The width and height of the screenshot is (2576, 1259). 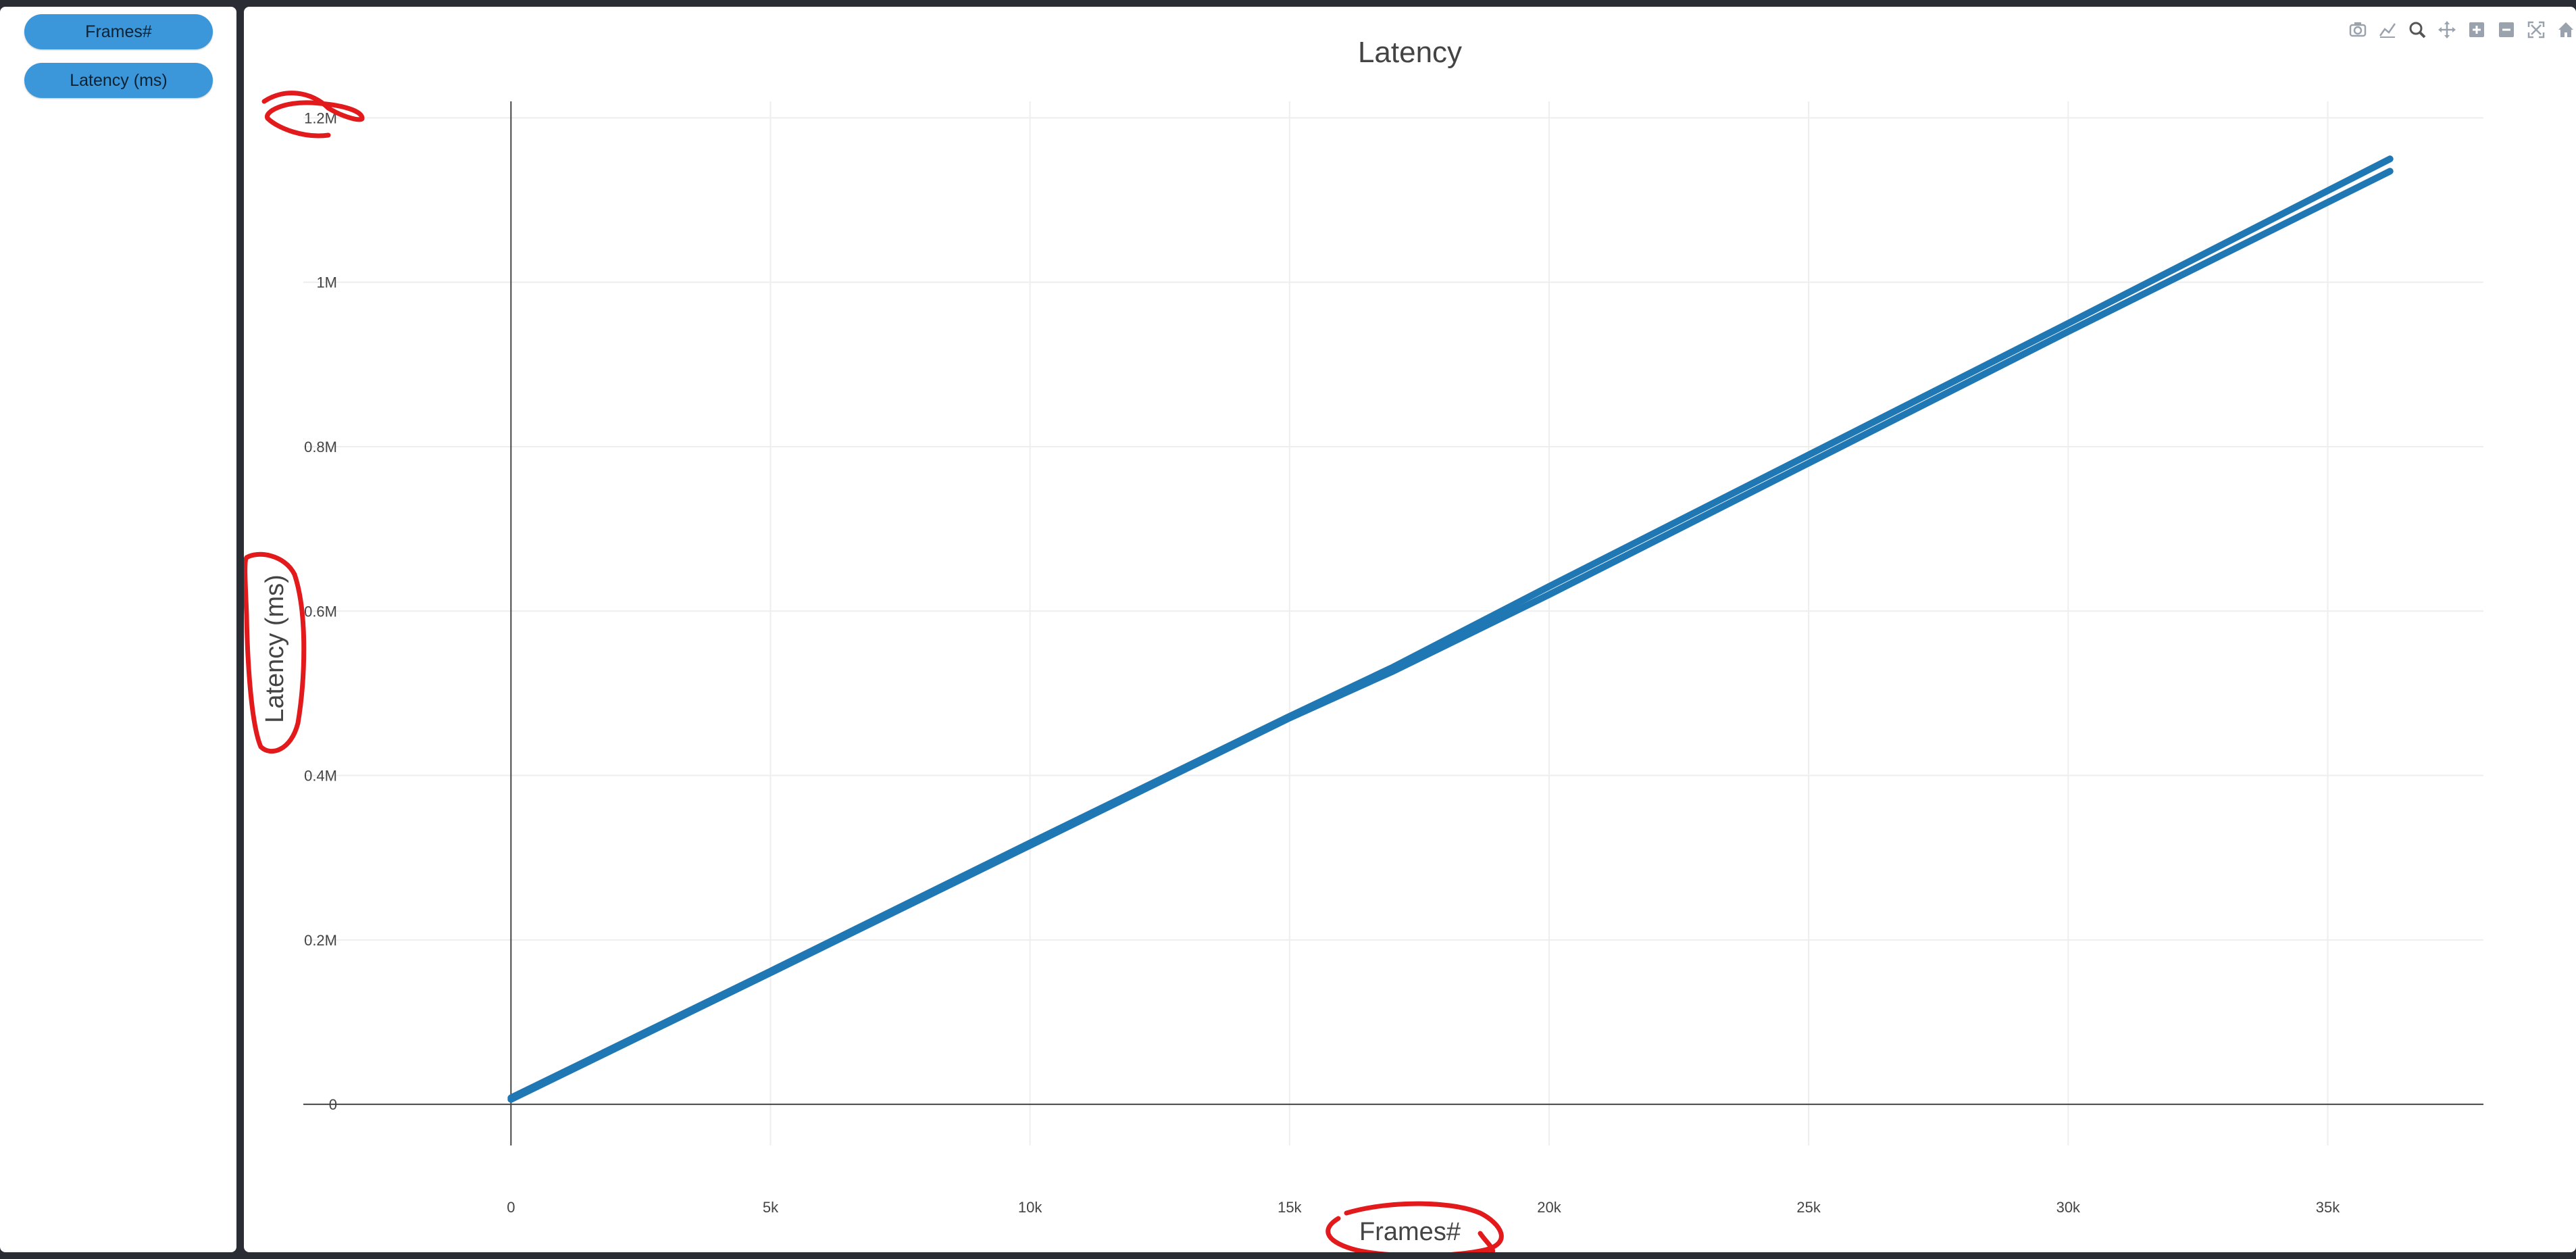 What do you see at coordinates (2462, 29) in the screenshot?
I see `modebar` at bounding box center [2462, 29].